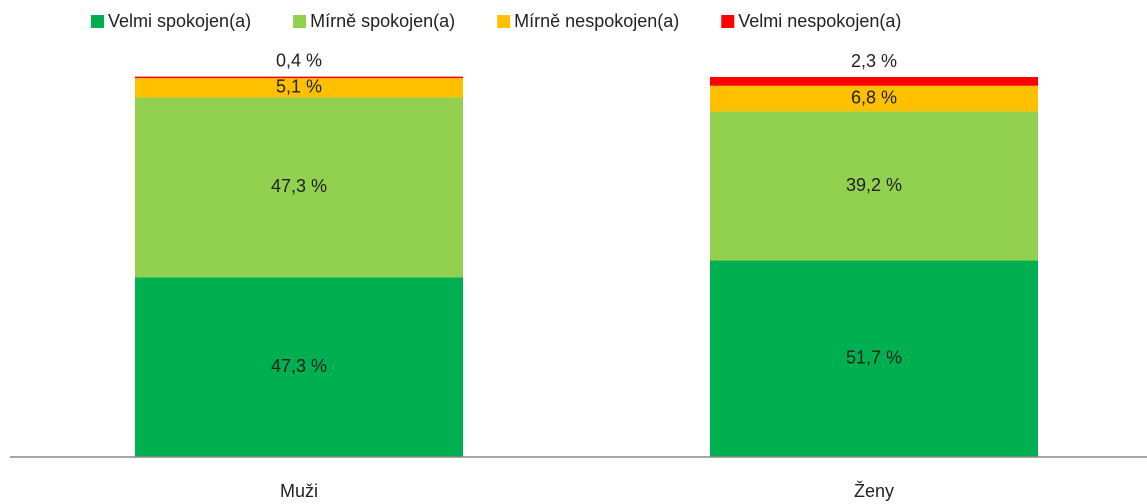 The height and width of the screenshot is (504, 1147). Describe the element at coordinates (819, 21) in the screenshot. I see `legend-label: Velmi nespokojen(a)` at that location.